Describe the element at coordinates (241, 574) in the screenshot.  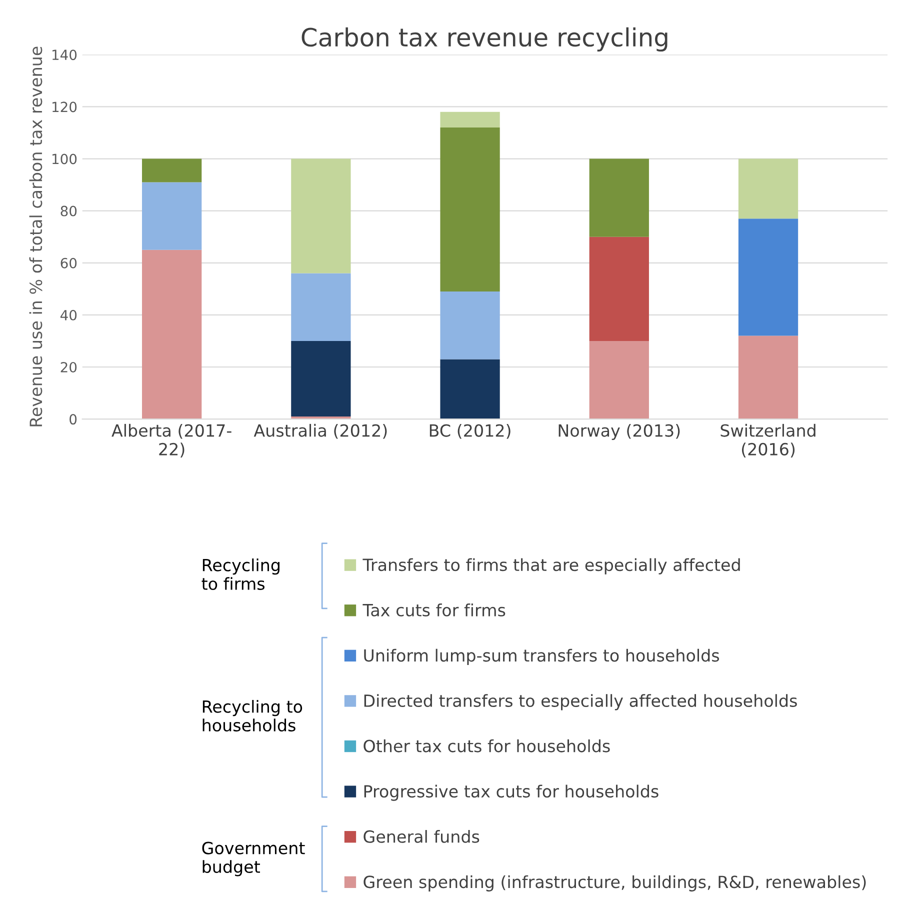
I see `text: Recycling to firms` at that location.